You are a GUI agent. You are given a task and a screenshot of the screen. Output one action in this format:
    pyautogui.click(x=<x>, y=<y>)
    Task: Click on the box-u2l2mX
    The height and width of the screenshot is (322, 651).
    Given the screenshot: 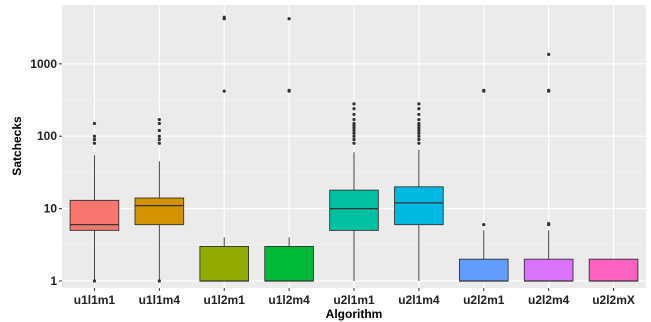 What is the action you would take?
    pyautogui.click(x=613, y=270)
    